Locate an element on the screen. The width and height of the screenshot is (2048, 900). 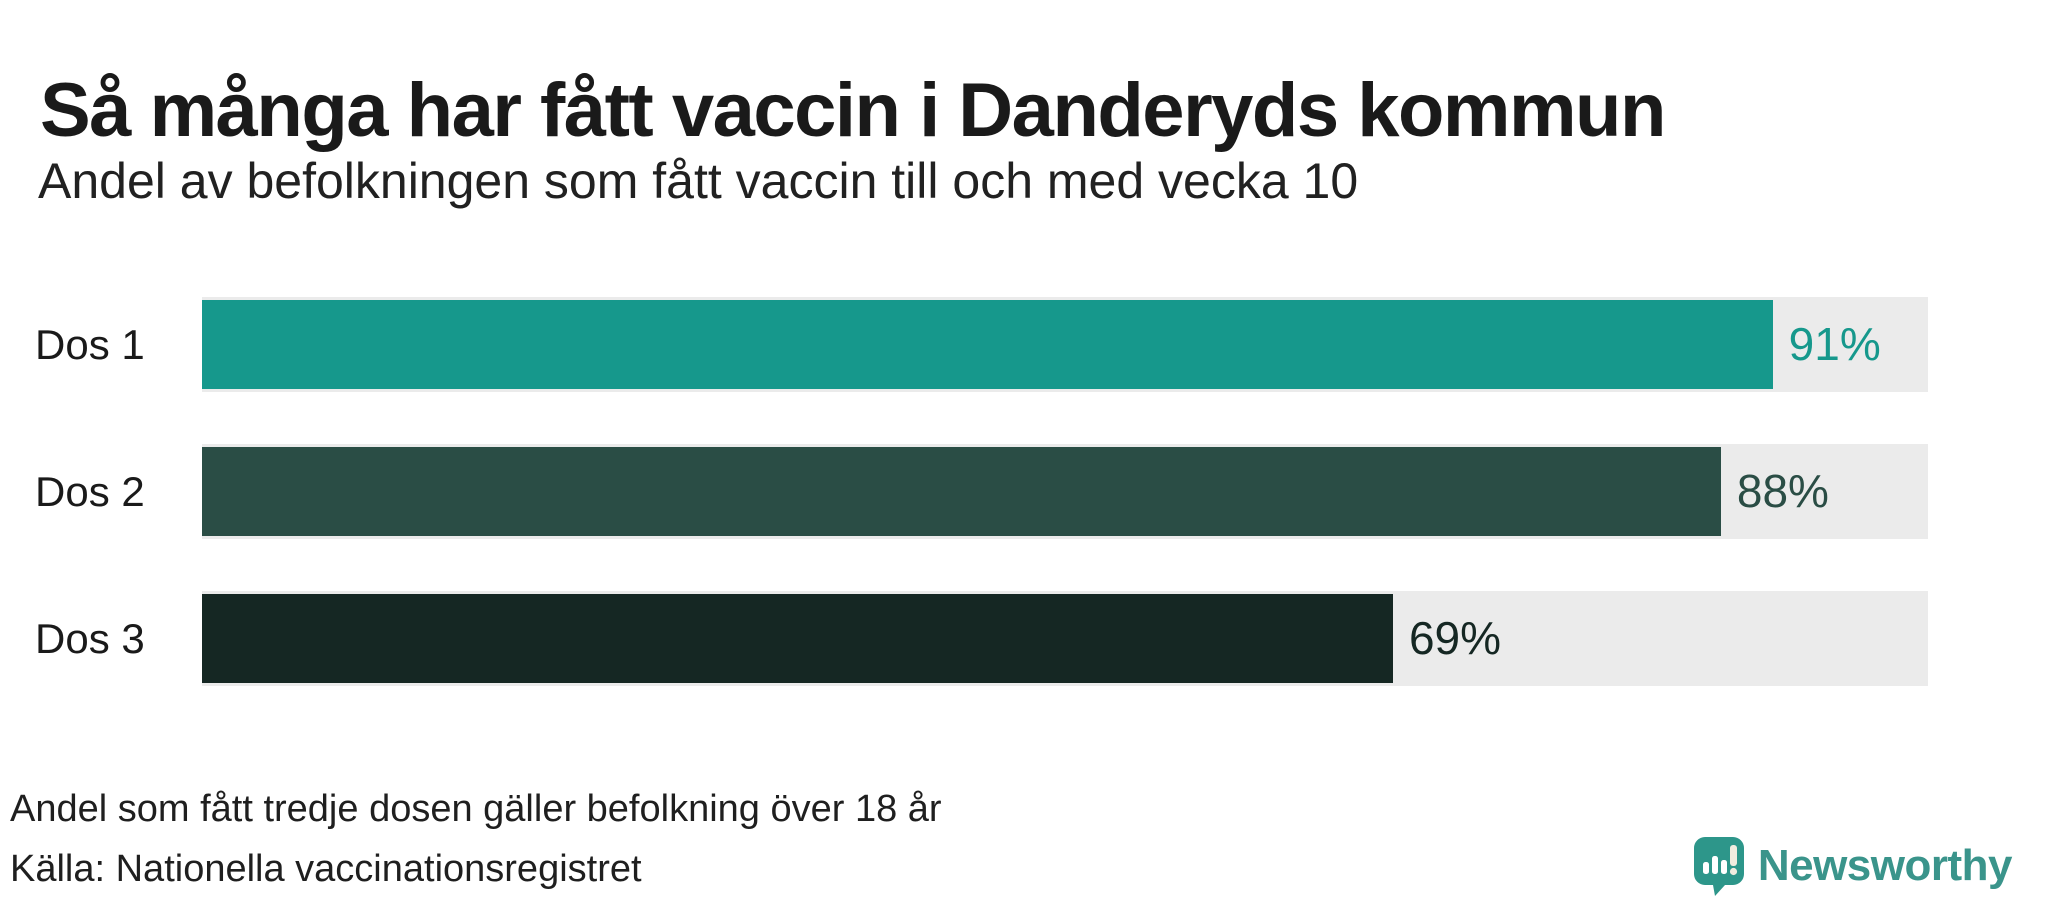
bar-label: Dos 1 is located at coordinates (90, 344).